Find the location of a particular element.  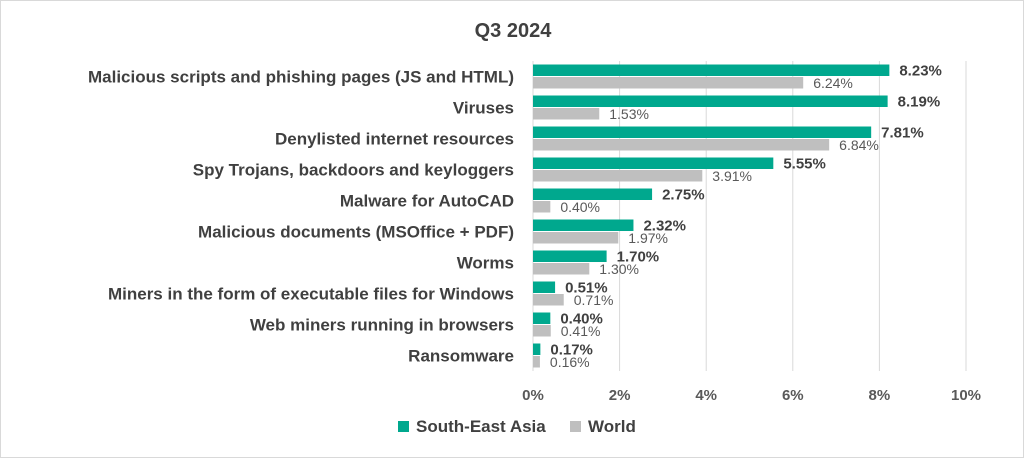

value-label-south-east-asia: 5.55% is located at coordinates (804, 163).